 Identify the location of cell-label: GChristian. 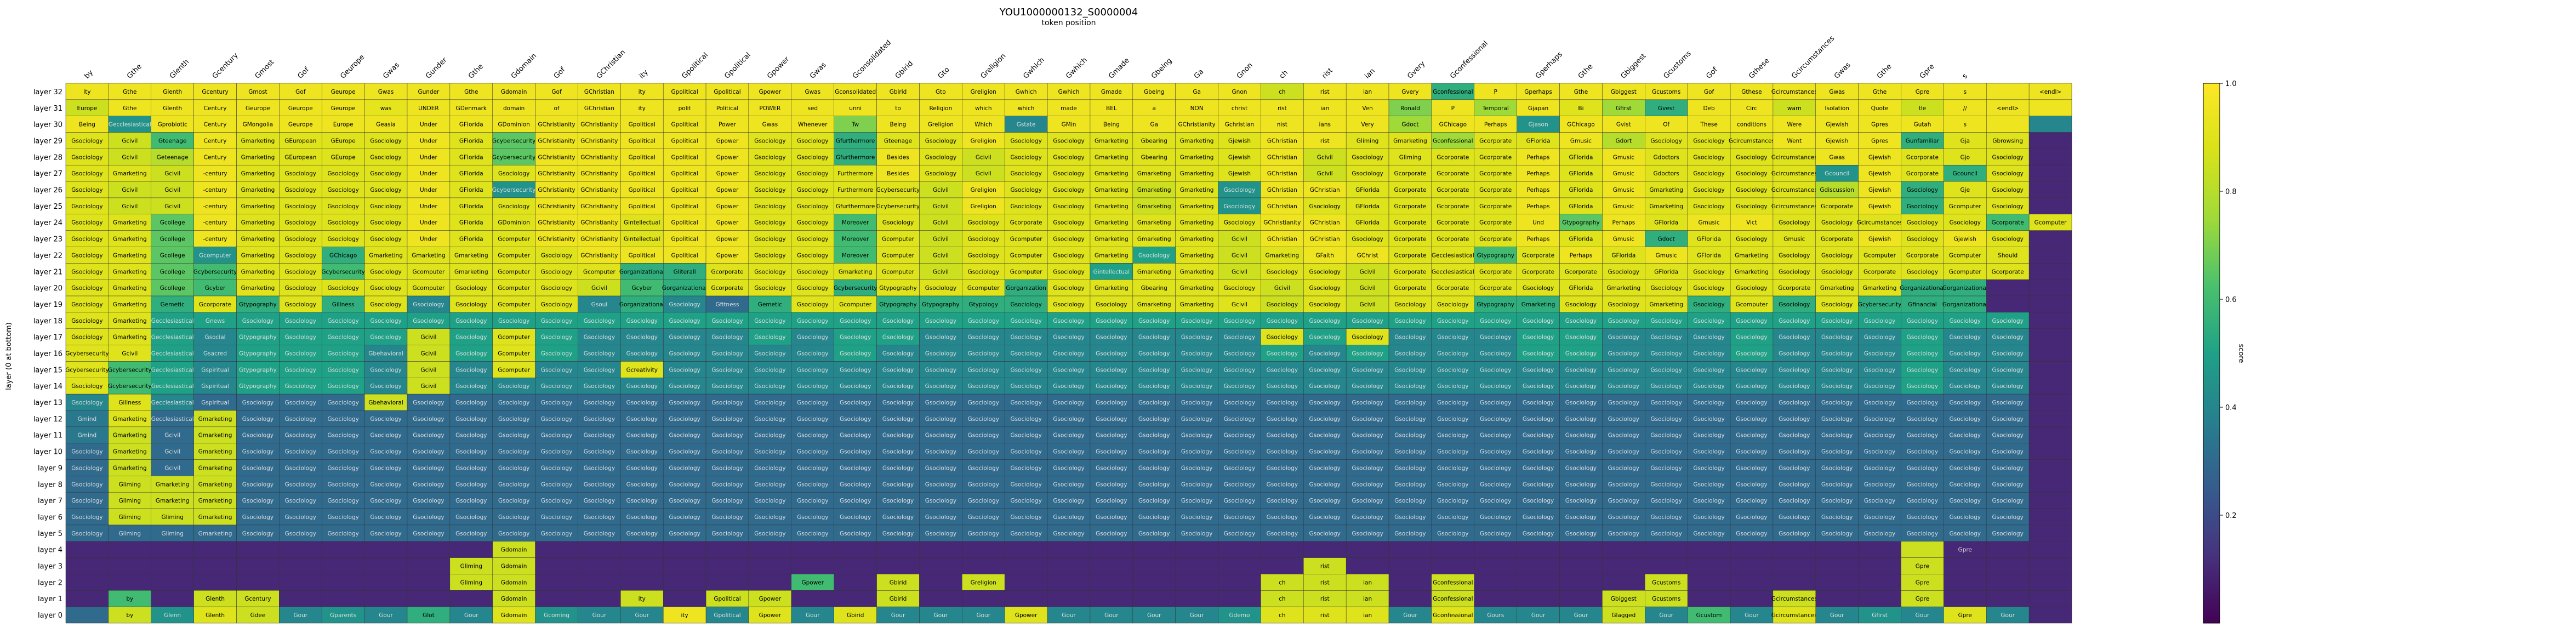
(1282, 206).